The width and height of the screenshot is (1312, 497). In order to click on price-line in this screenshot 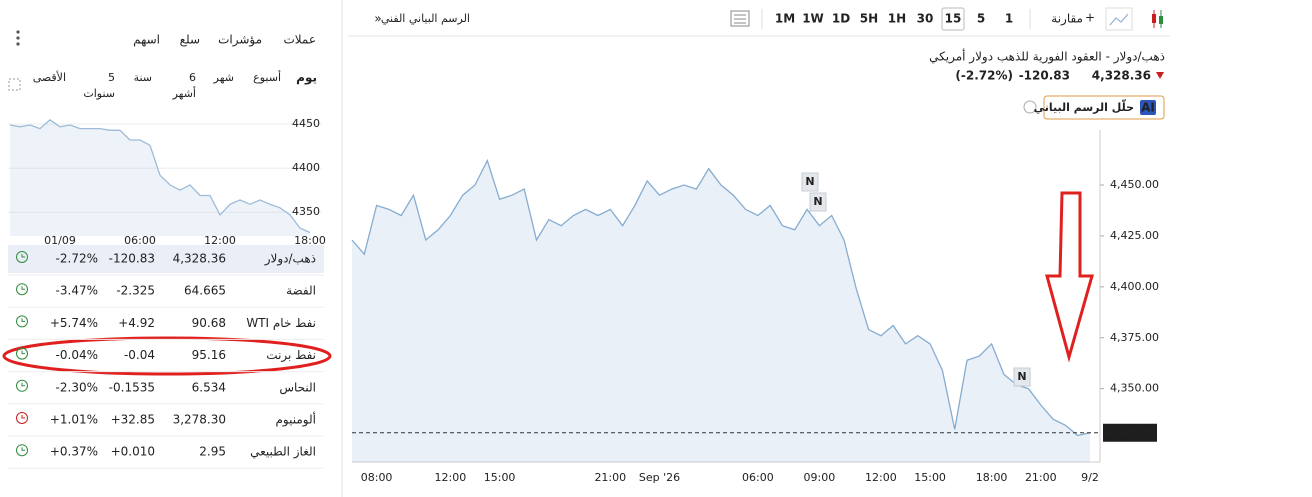, I will do `click(160, 176)`.